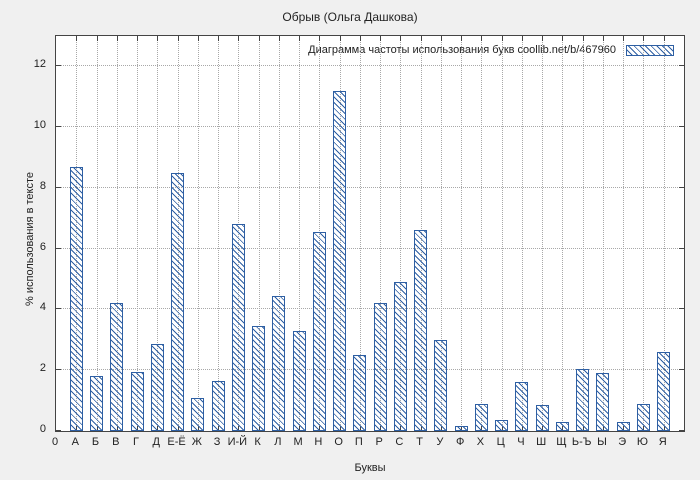 The height and width of the screenshot is (480, 700). What do you see at coordinates (581, 442) in the screenshot?
I see `x-tick-label: Ь-Ъ` at bounding box center [581, 442].